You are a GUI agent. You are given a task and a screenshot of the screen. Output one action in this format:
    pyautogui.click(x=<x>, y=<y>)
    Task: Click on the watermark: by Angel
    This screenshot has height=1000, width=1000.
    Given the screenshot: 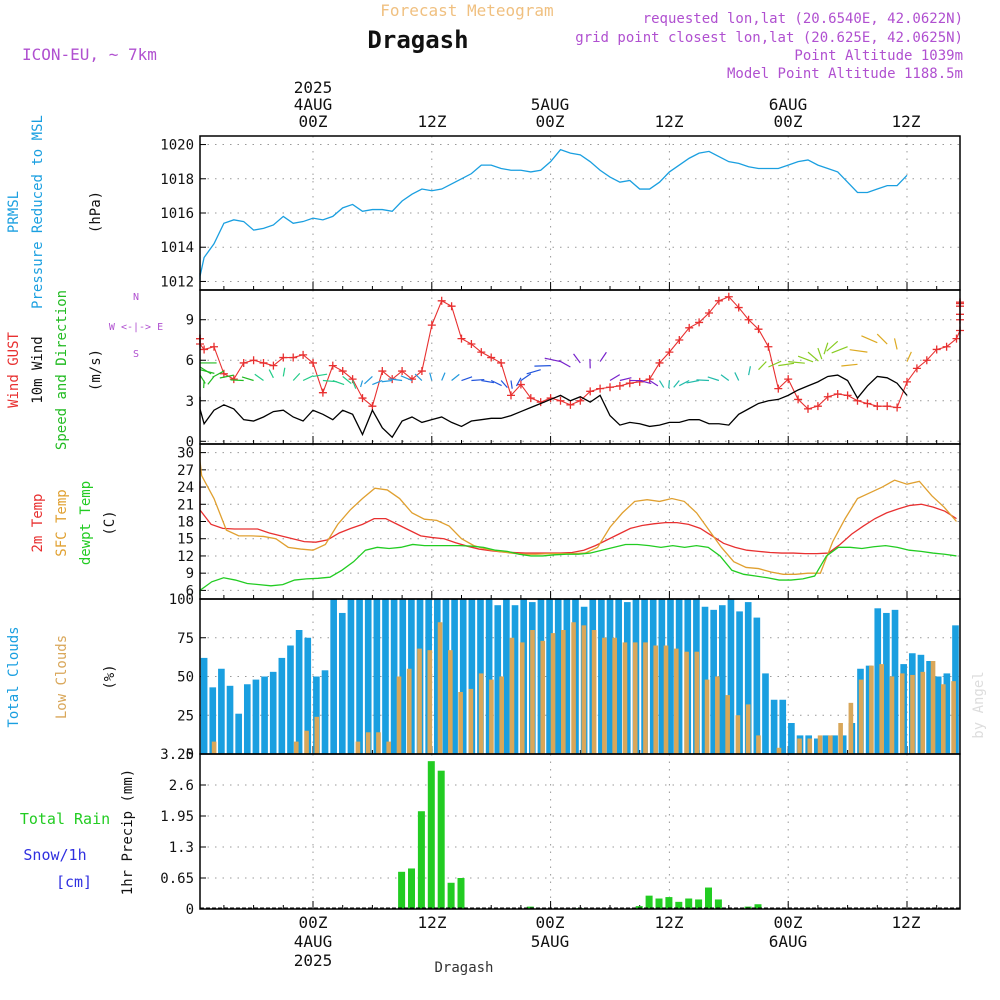 What is the action you would take?
    pyautogui.click(x=979, y=704)
    